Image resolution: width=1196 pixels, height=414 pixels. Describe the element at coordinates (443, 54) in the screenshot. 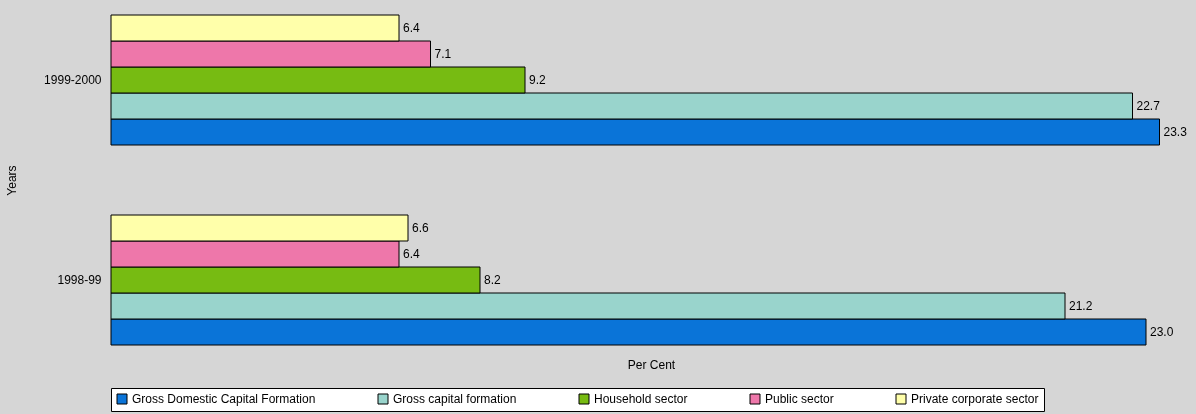

I see `data-label: 7.1` at that location.